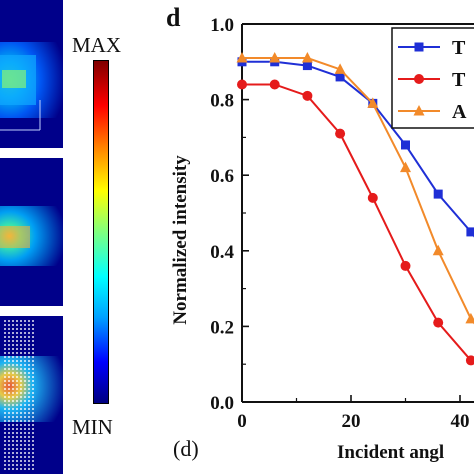 Image resolution: width=474 pixels, height=474 pixels. I want to click on y-axis-label: Normalized intensity, so click(180, 240).